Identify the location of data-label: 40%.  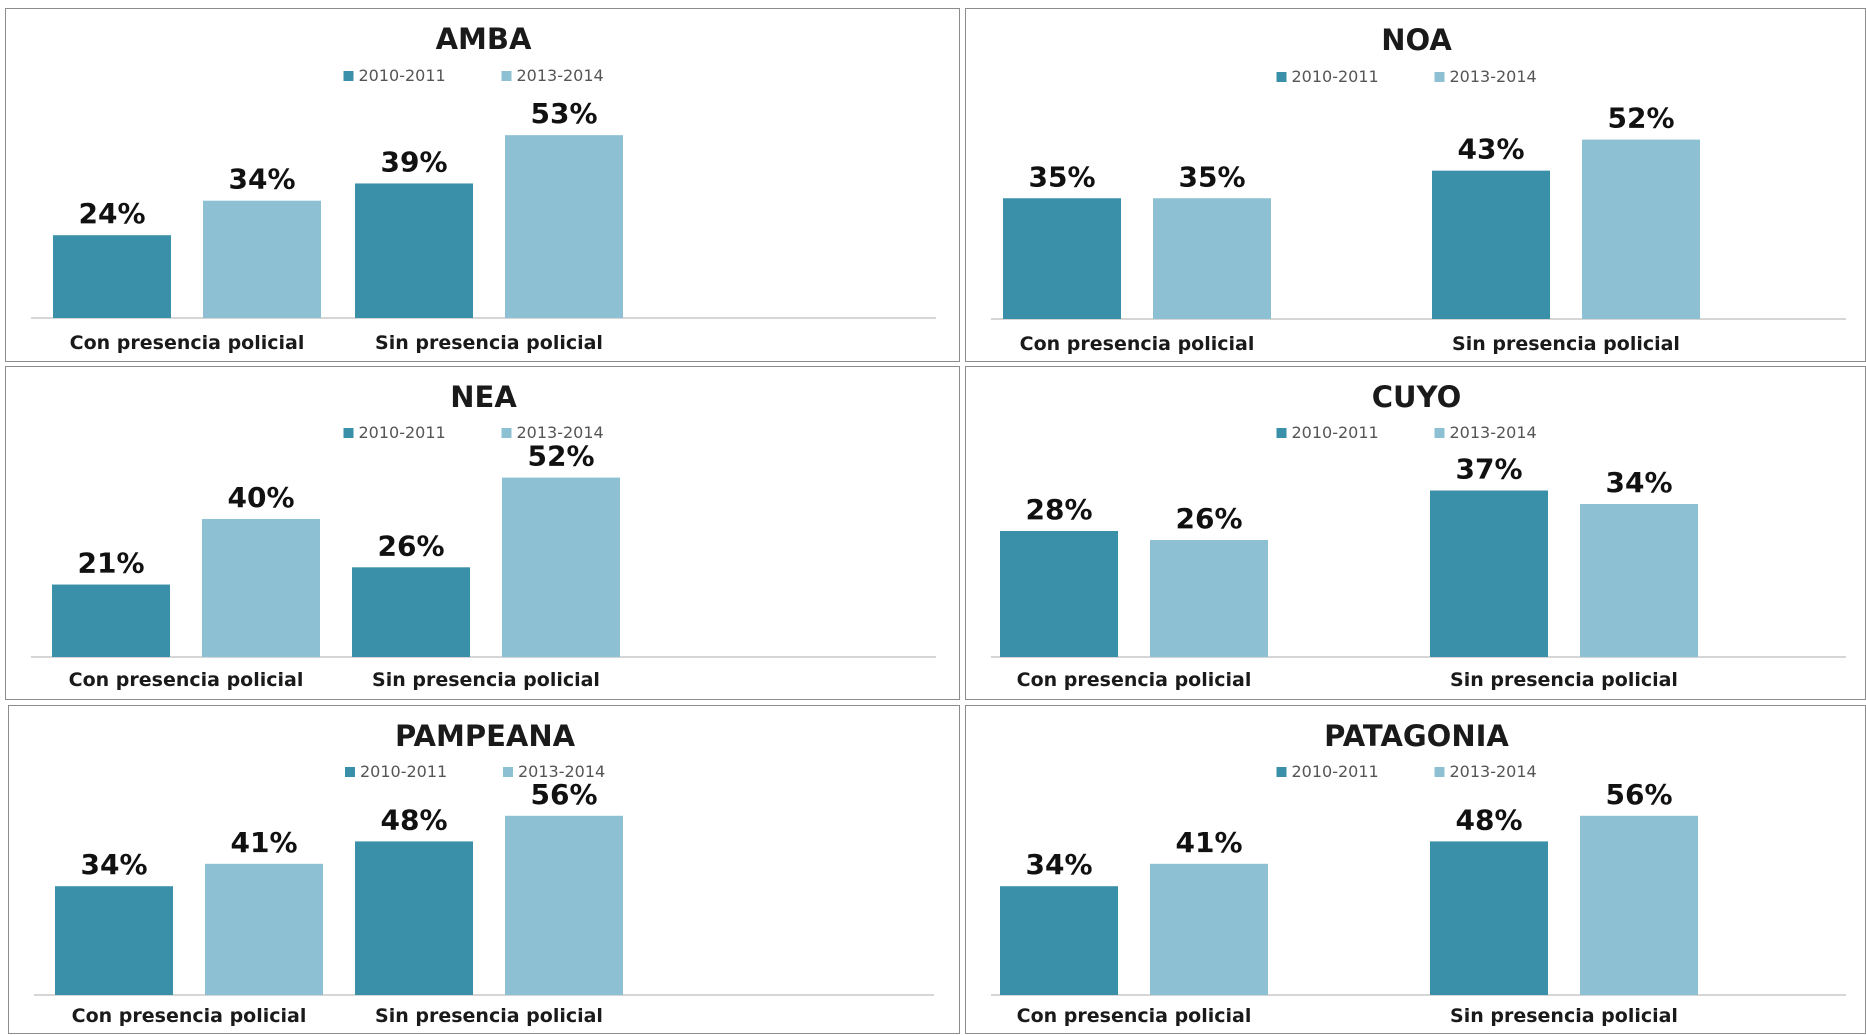
(260, 497).